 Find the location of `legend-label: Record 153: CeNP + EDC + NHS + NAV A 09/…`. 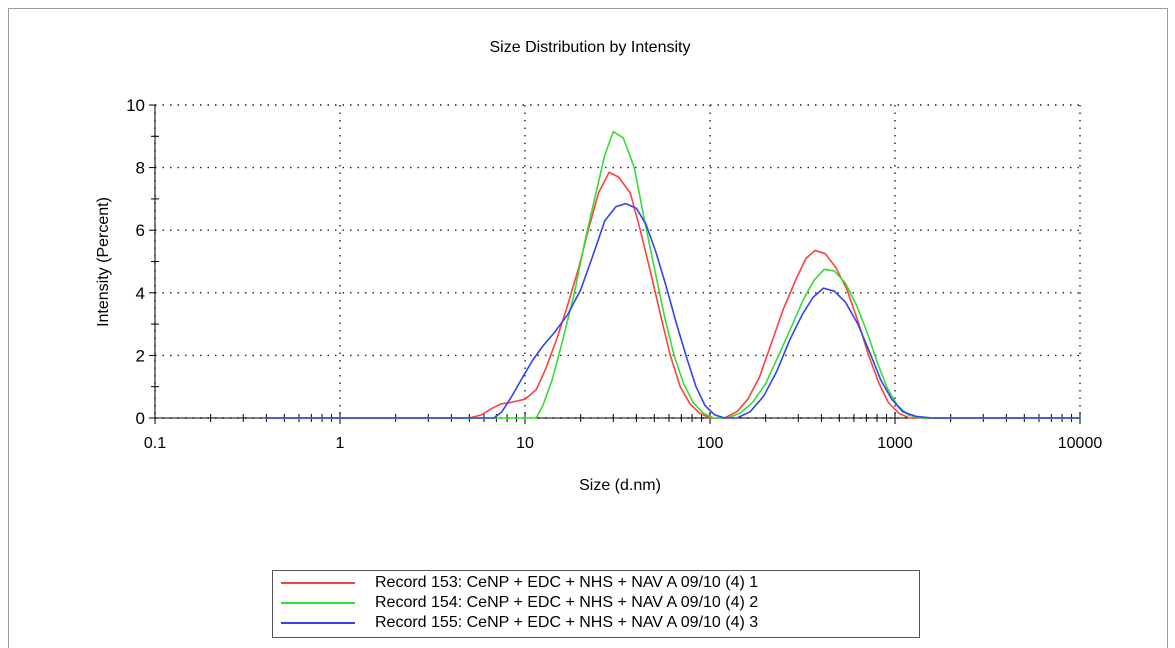

legend-label: Record 153: CeNP + EDC + NHS + NAV A 09/… is located at coordinates (567, 582).